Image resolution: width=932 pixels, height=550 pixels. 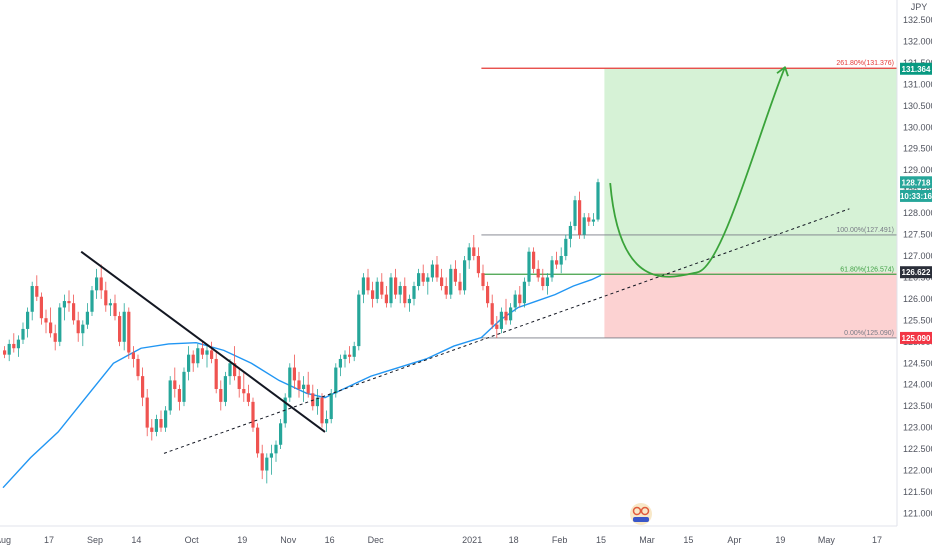 What do you see at coordinates (917, 256) in the screenshot?
I see `price-tick: 127.000` at bounding box center [917, 256].